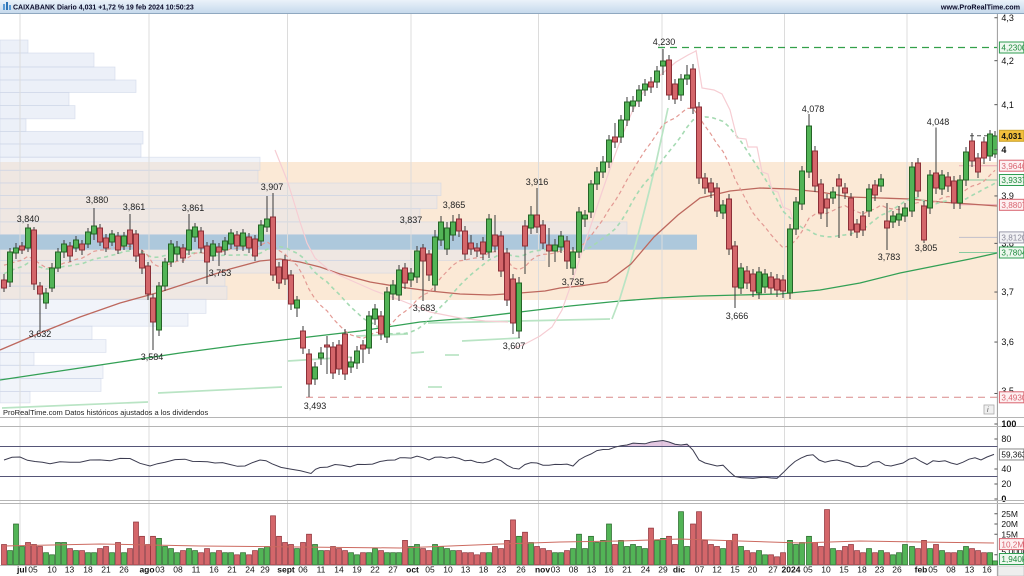 The width and height of the screenshot is (1024, 576). What do you see at coordinates (1006, 439) in the screenshot?
I see `svg-text: 80` at bounding box center [1006, 439].